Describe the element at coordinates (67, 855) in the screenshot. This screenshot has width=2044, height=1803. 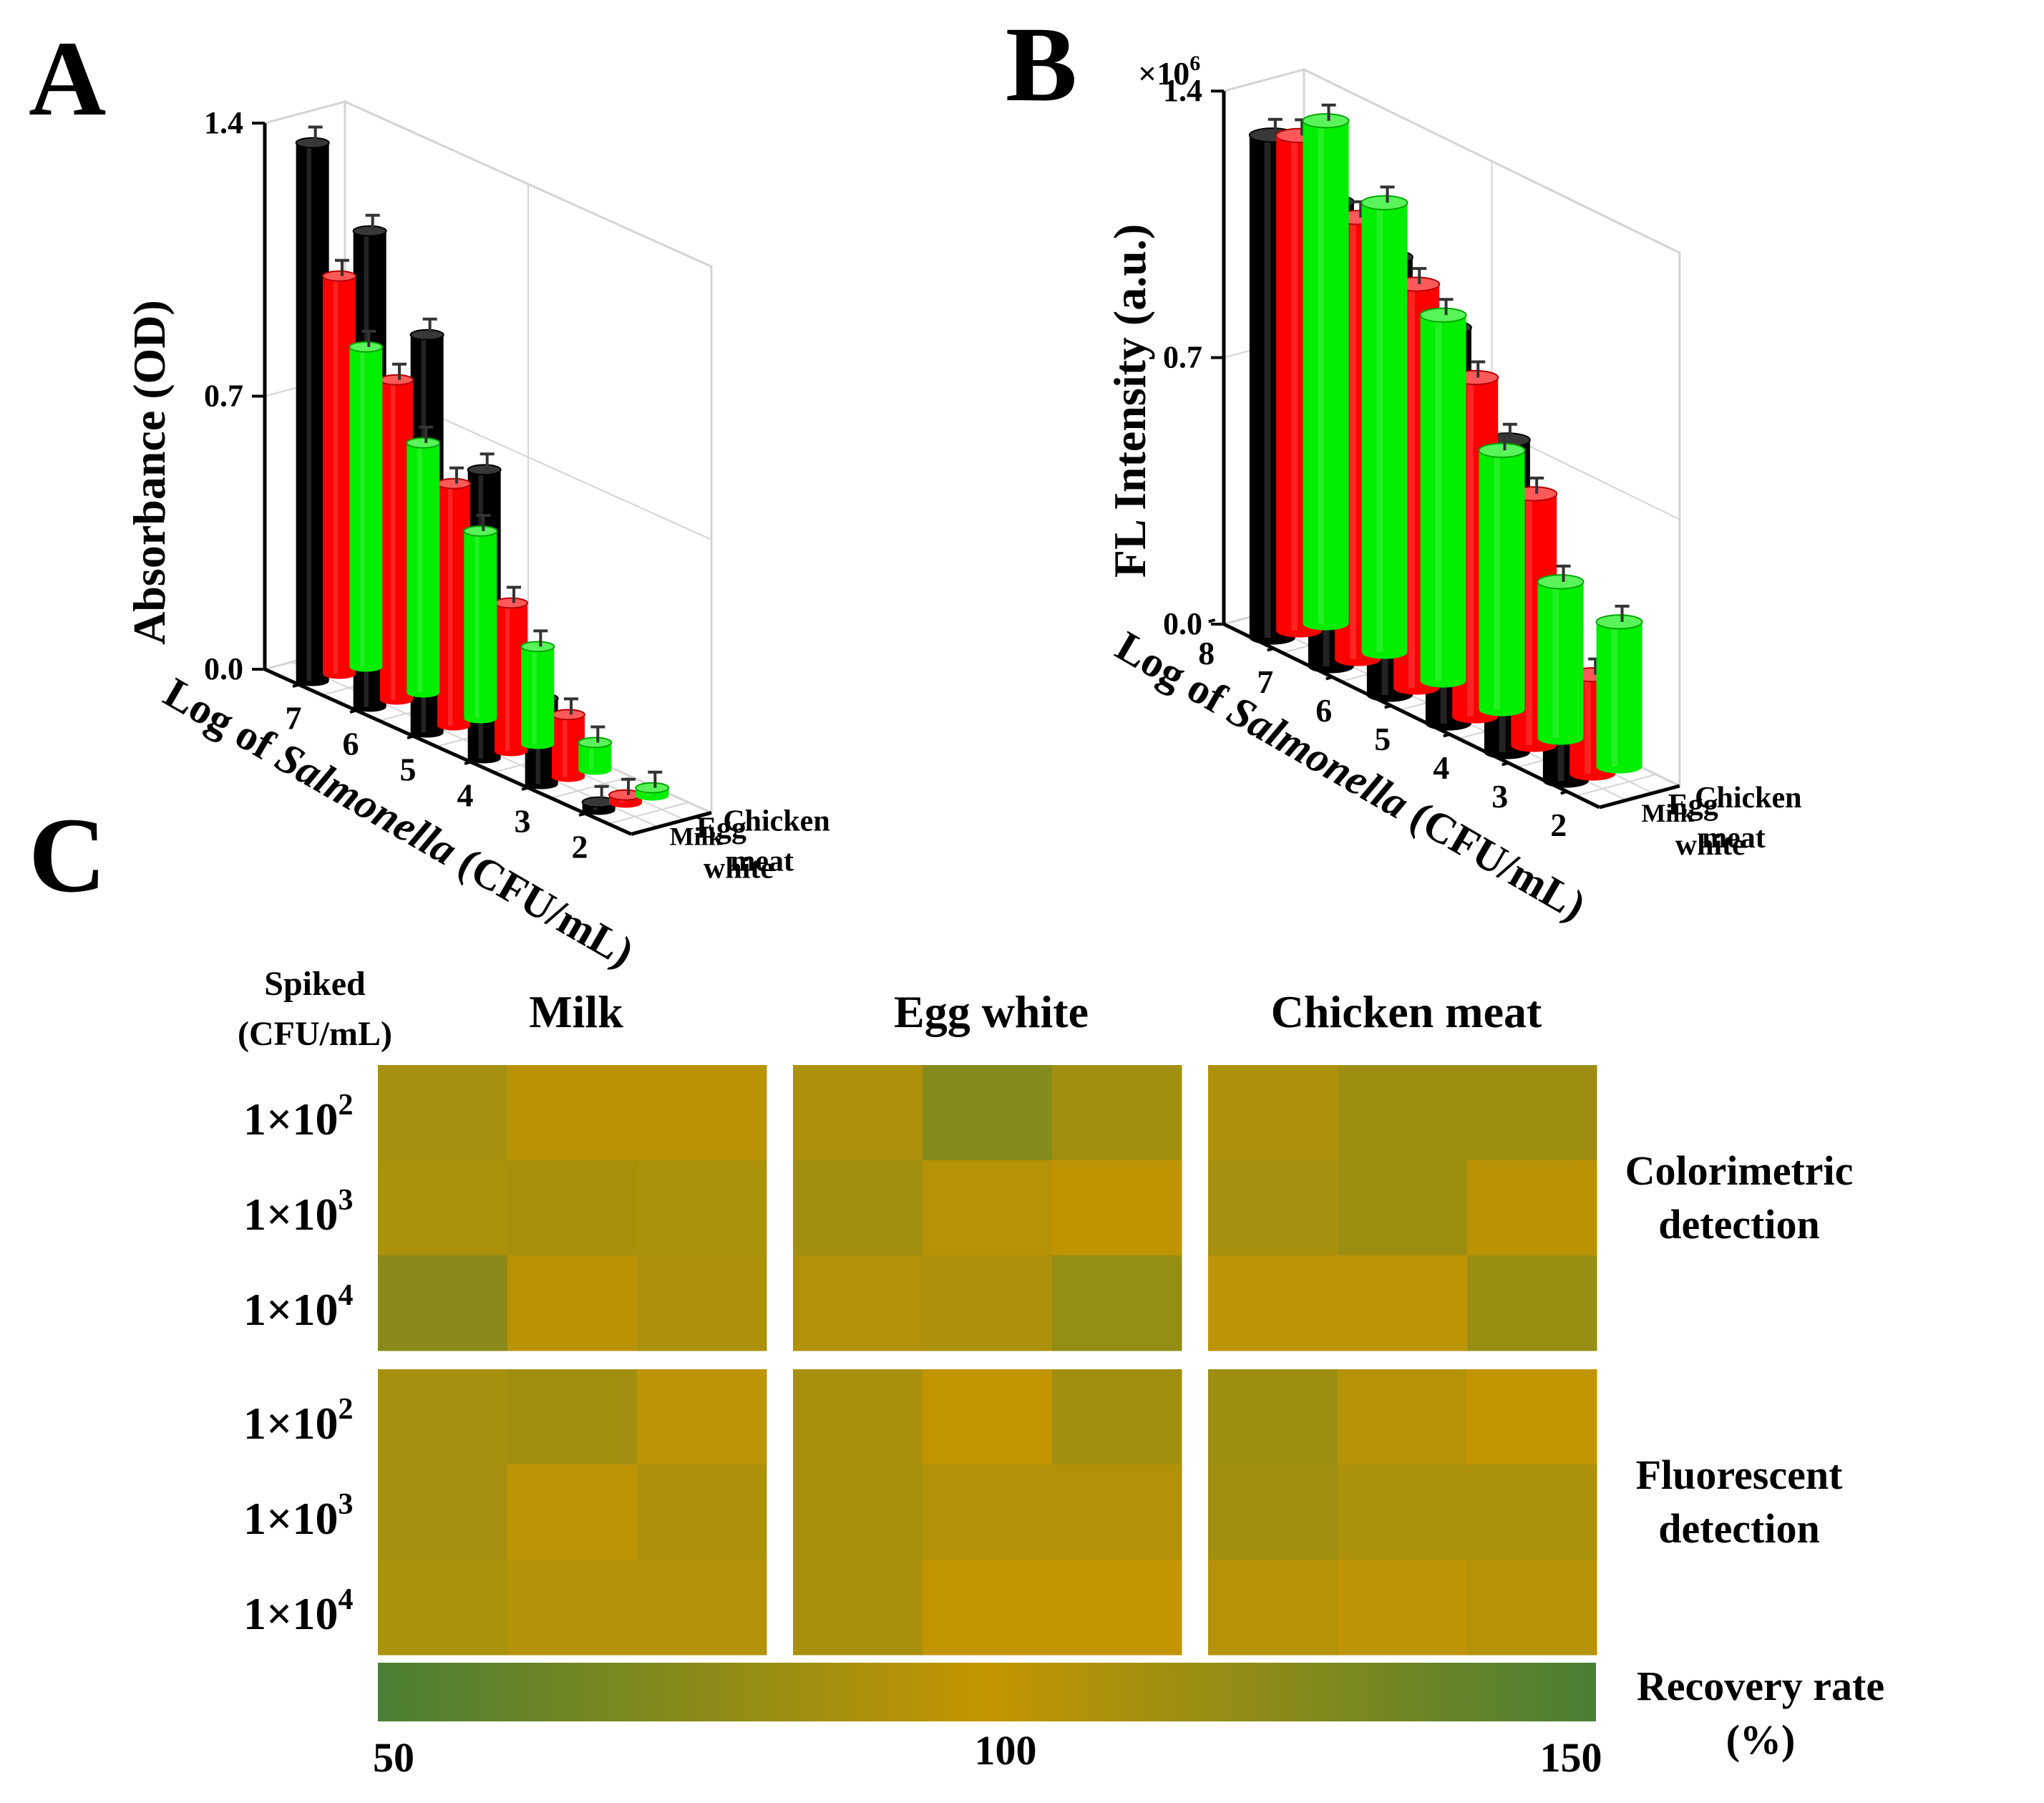
I see `panel-label-c: C` at that location.